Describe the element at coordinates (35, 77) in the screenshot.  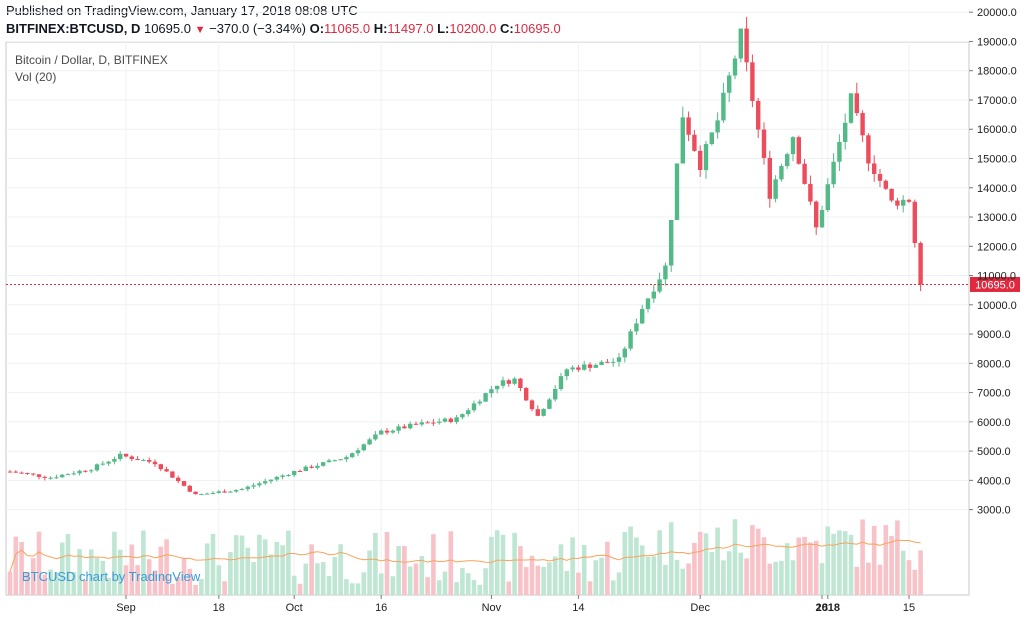
I see `volume-label: Vol (20)` at that location.